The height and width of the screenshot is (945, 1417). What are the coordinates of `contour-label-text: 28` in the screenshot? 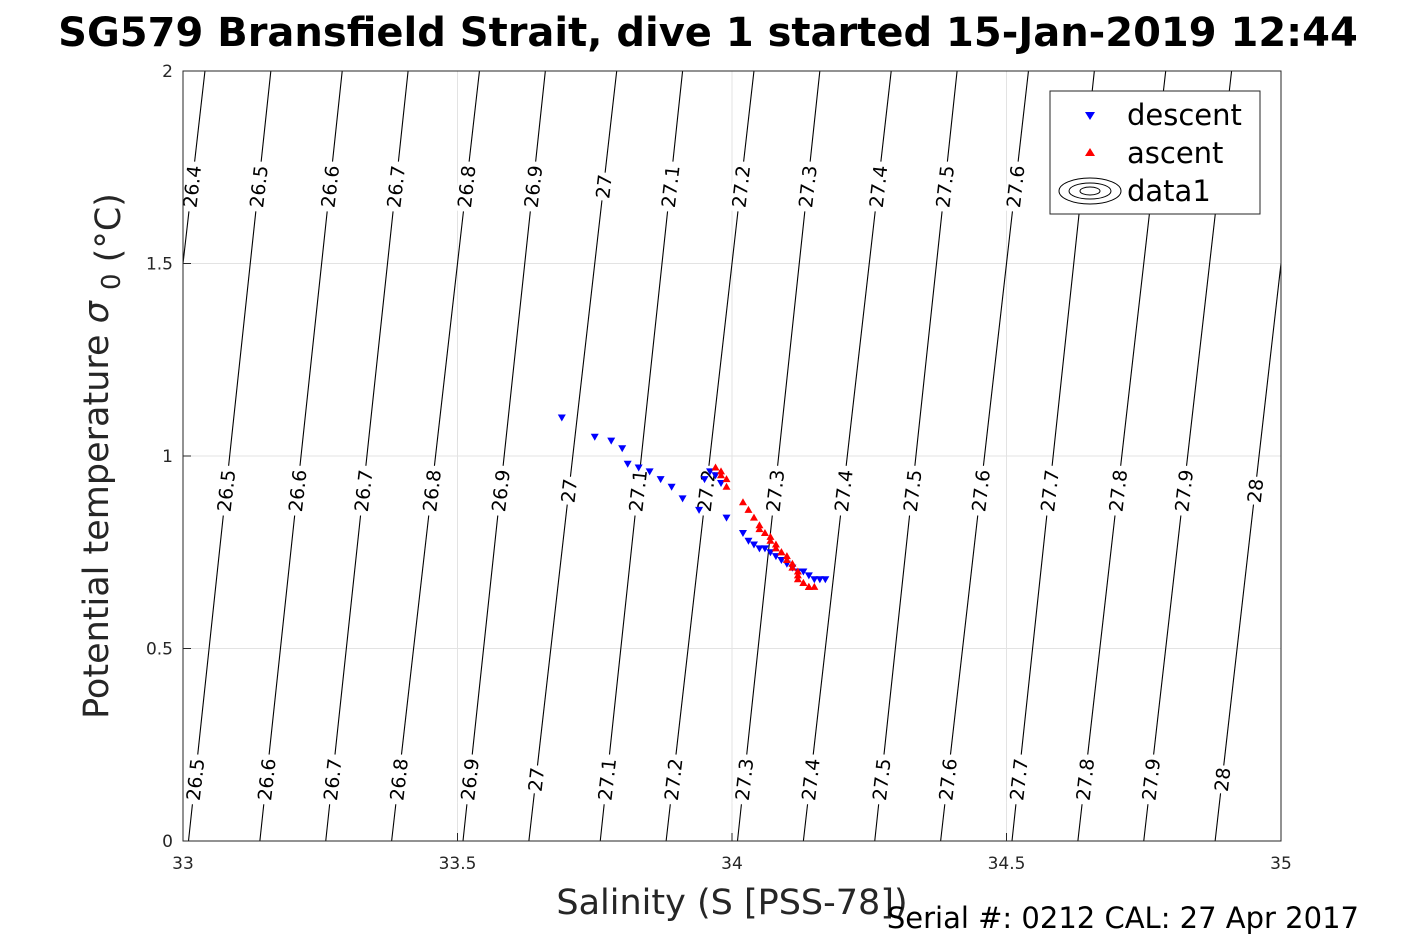 It's located at (1256, 491).